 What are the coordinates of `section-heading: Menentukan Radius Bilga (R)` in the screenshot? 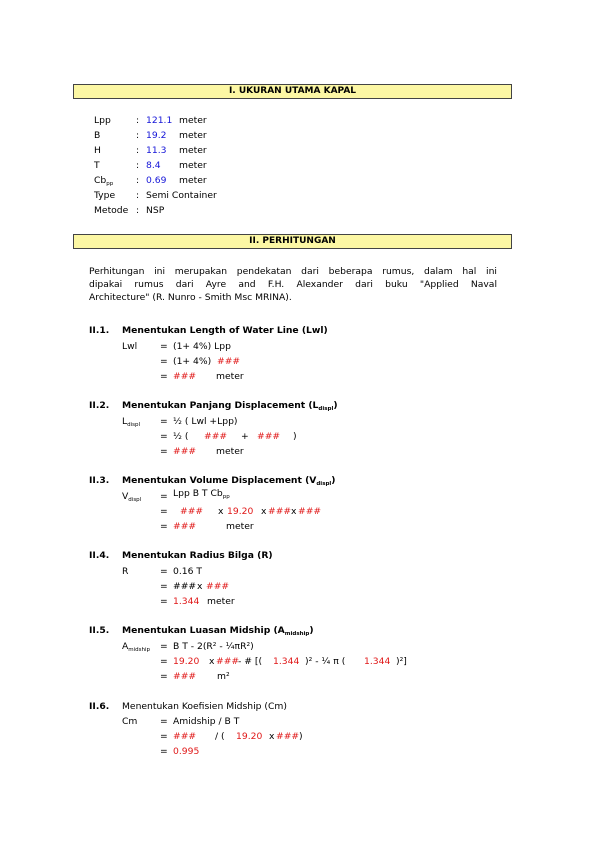 It's located at (197, 555).